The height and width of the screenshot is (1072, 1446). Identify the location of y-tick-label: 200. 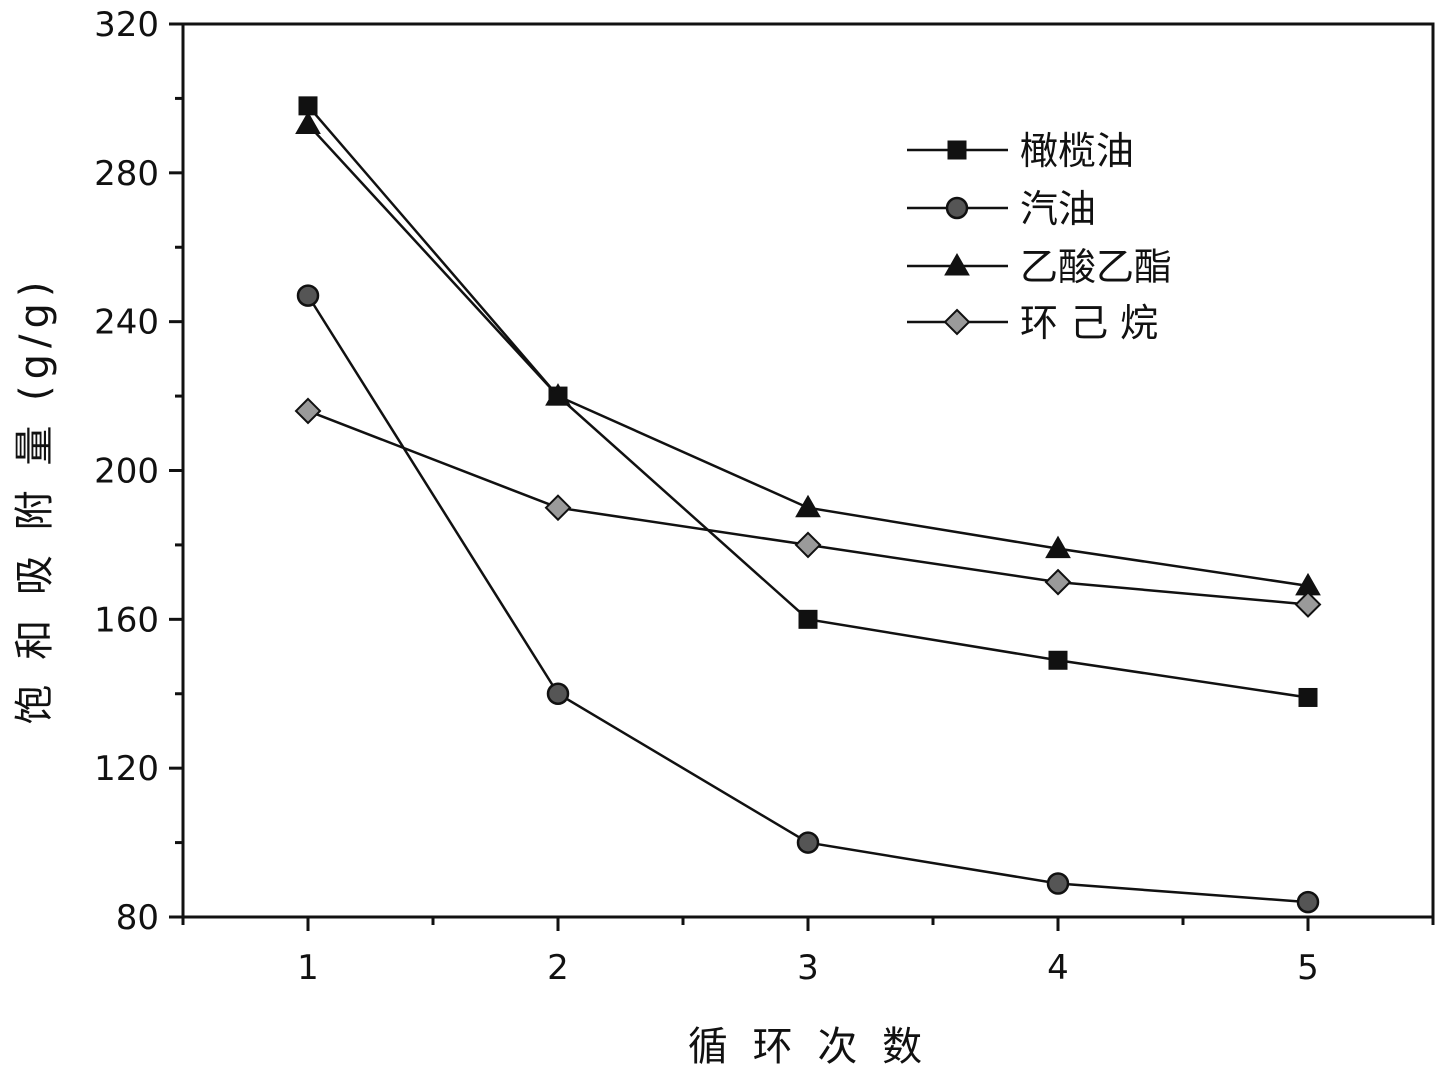
(126, 472).